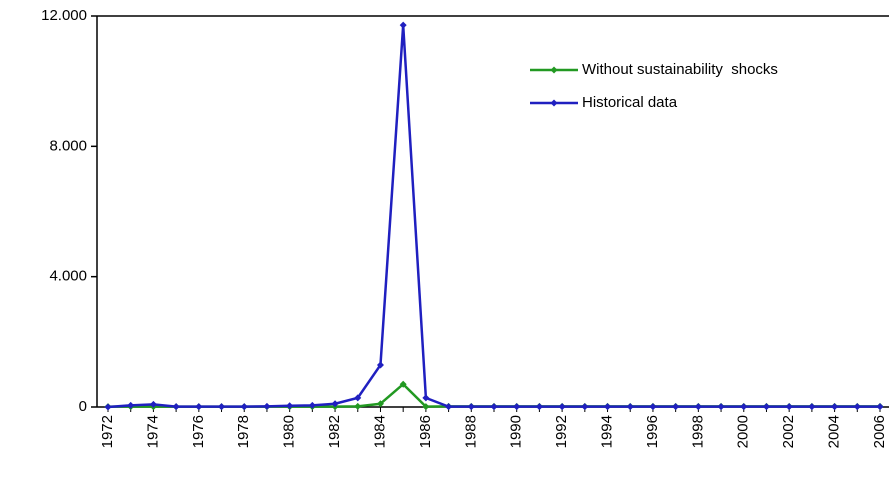  I want to click on x-tick-label: 1986, so click(425, 431).